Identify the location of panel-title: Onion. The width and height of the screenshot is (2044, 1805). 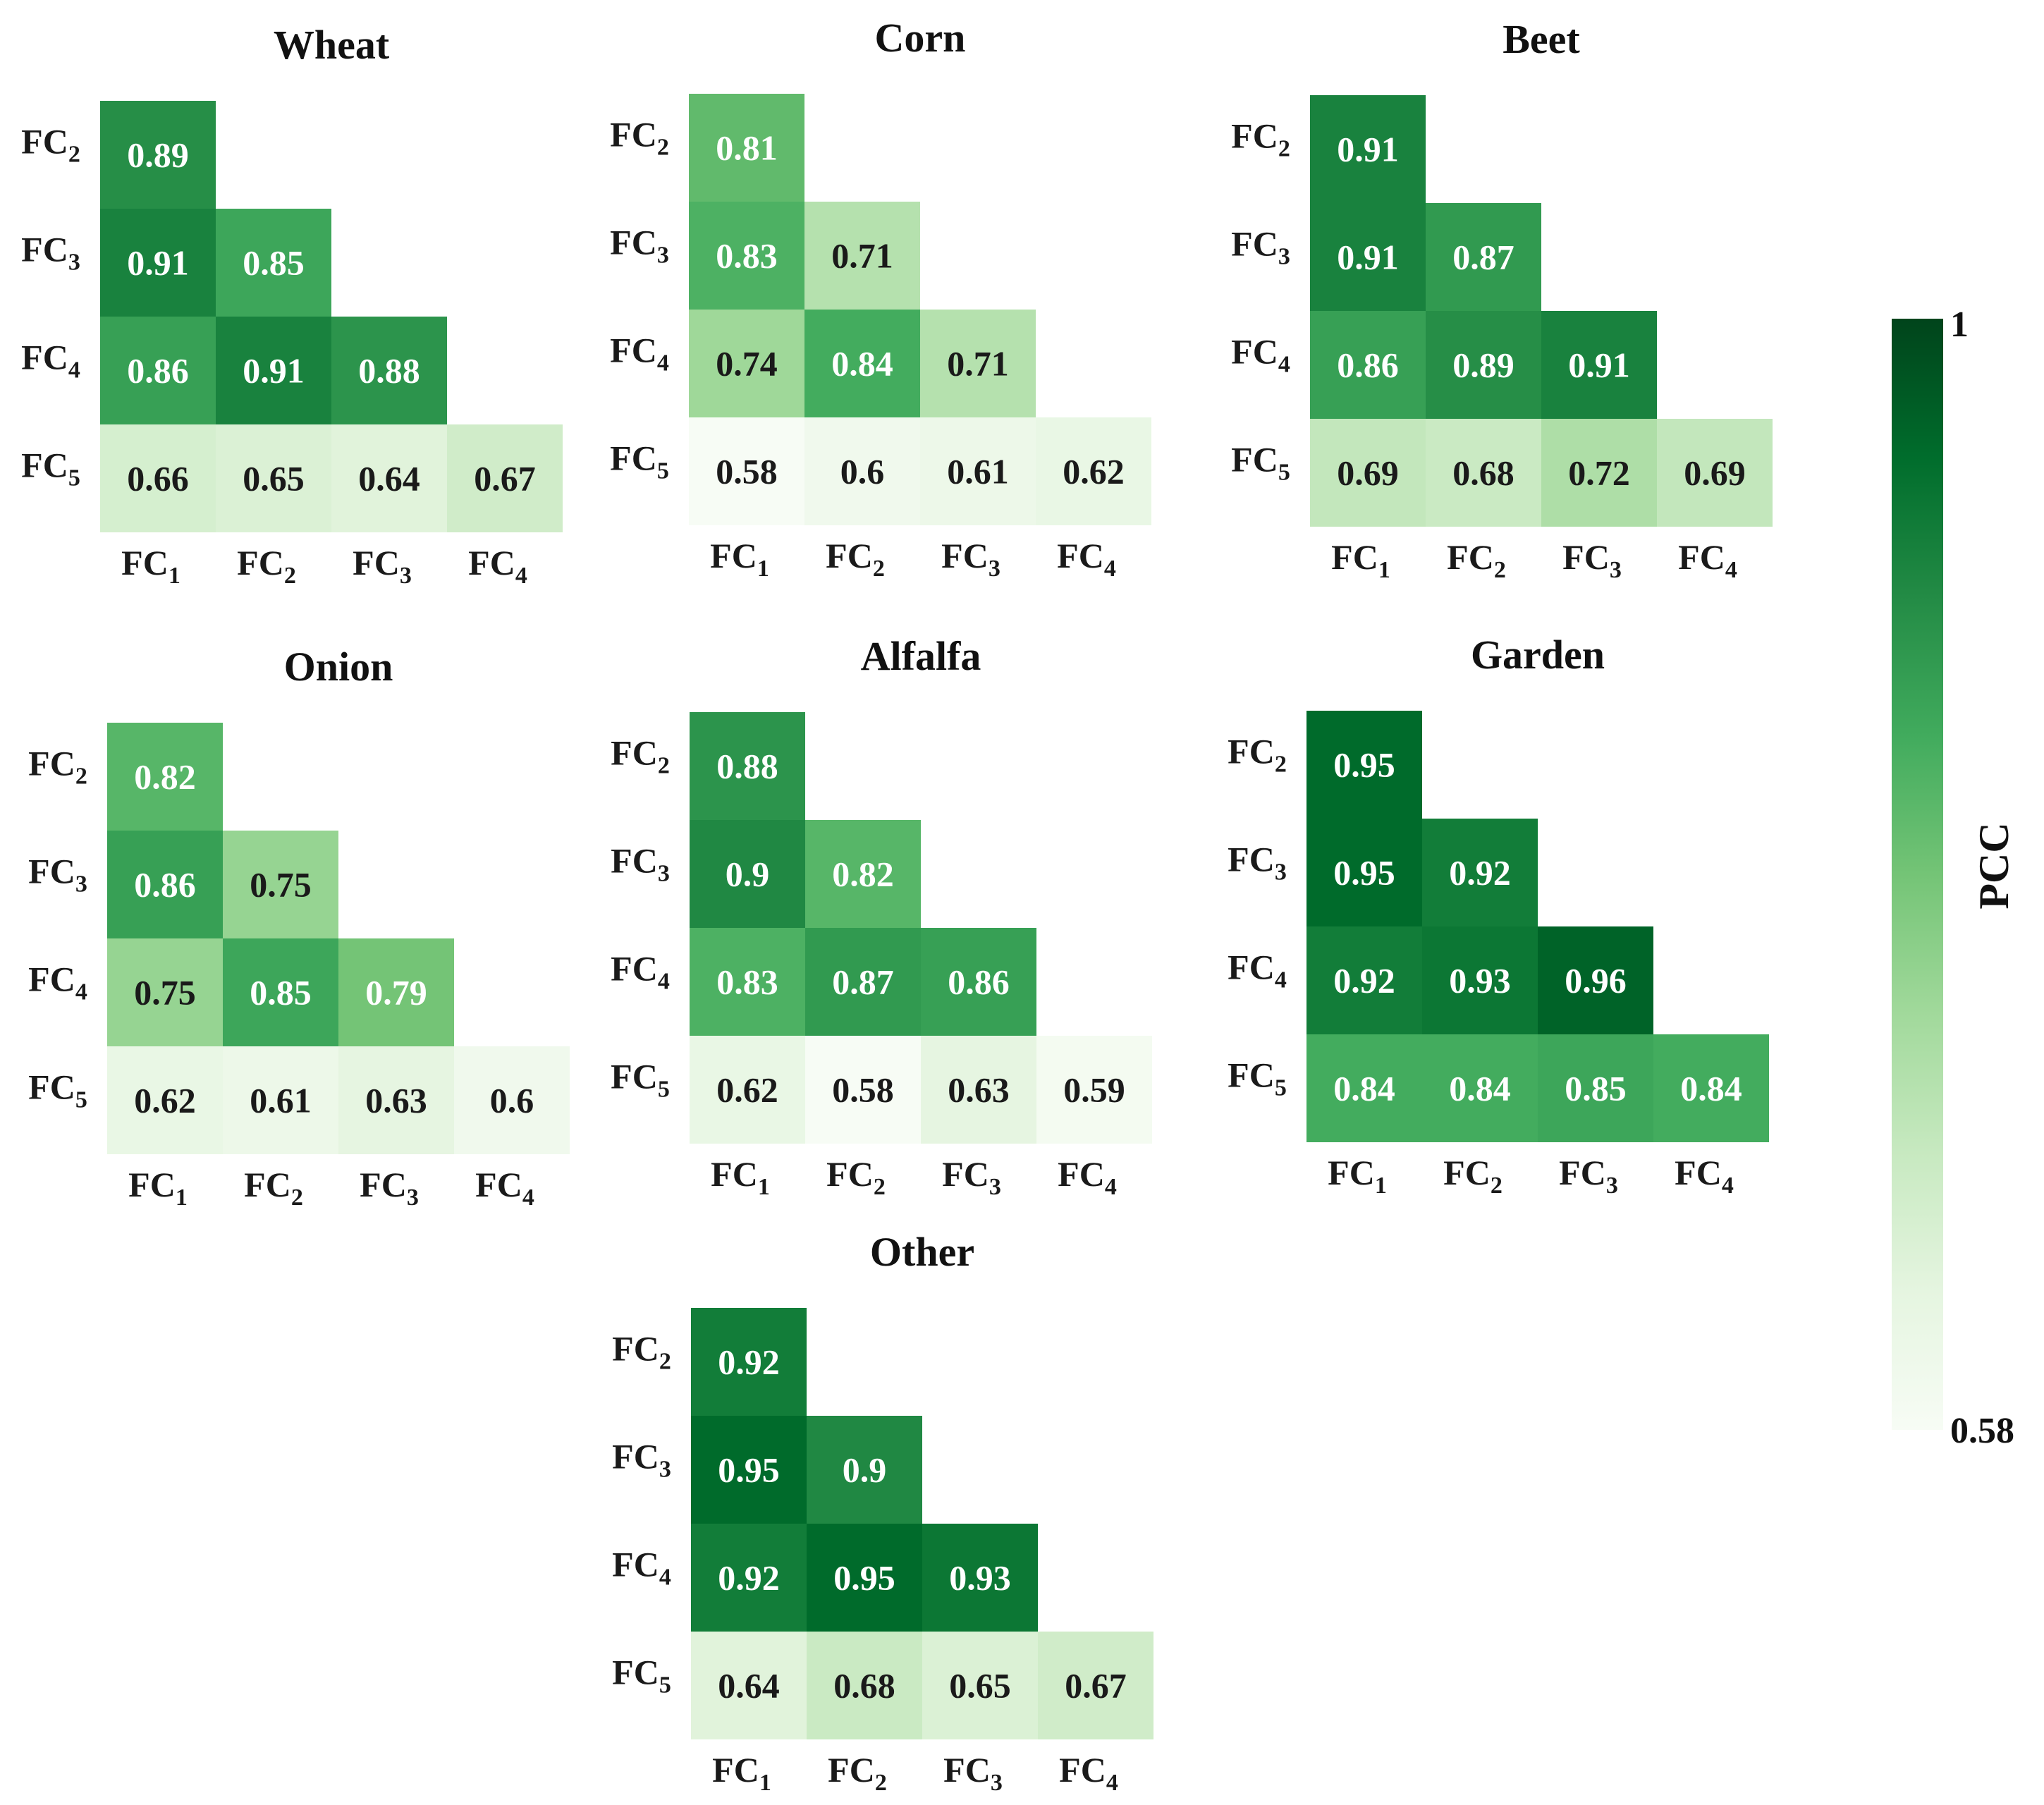
(338, 667).